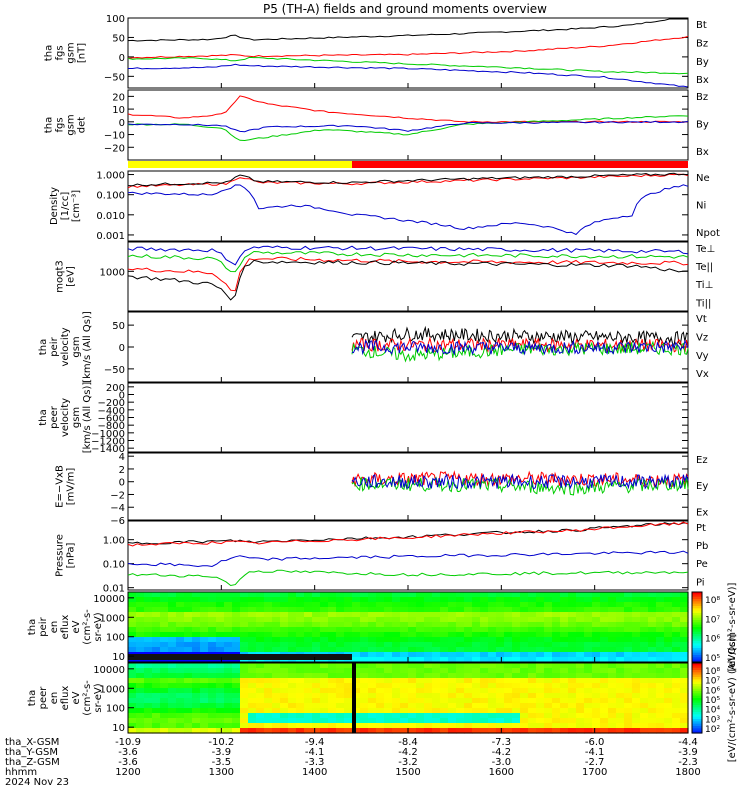  I want to click on legend-entry: Vt, so click(701, 319).